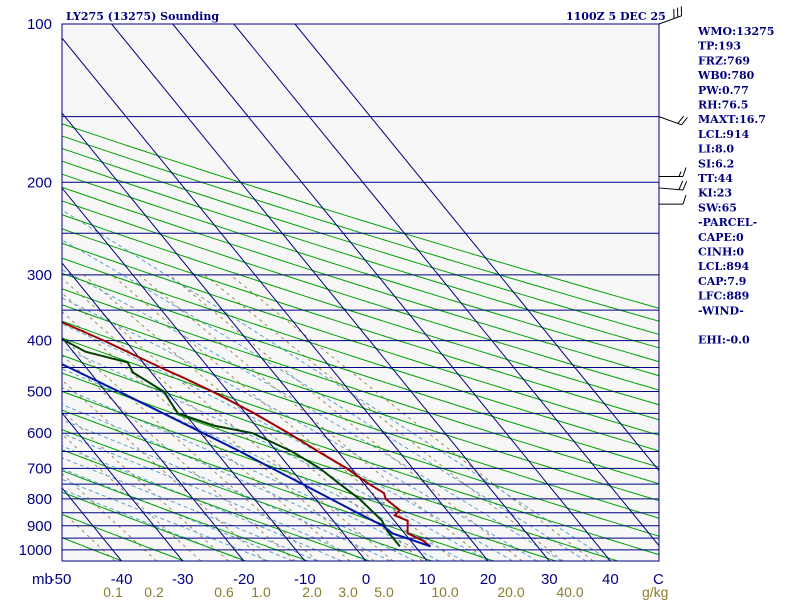 The height and width of the screenshot is (600, 800). Describe the element at coordinates (39, 433) in the screenshot. I see `pressure-tick-label: 600` at that location.